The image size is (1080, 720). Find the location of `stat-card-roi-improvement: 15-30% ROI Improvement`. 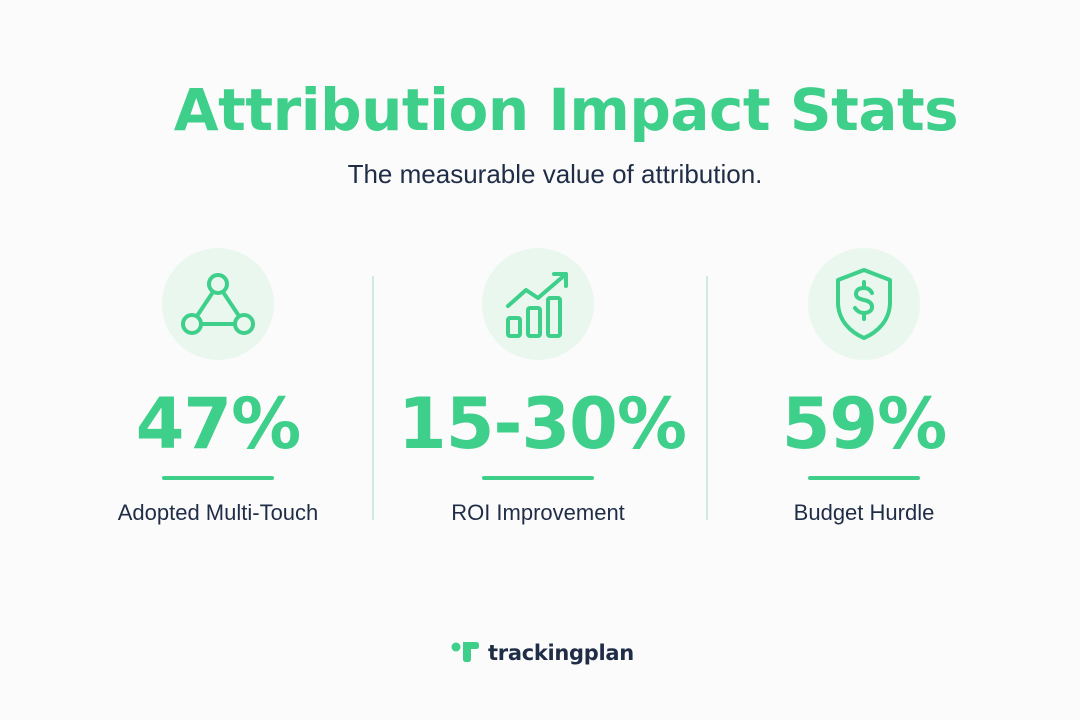

stat-card-roi-improvement: 15-30% ROI Improvement is located at coordinates (542, 393).